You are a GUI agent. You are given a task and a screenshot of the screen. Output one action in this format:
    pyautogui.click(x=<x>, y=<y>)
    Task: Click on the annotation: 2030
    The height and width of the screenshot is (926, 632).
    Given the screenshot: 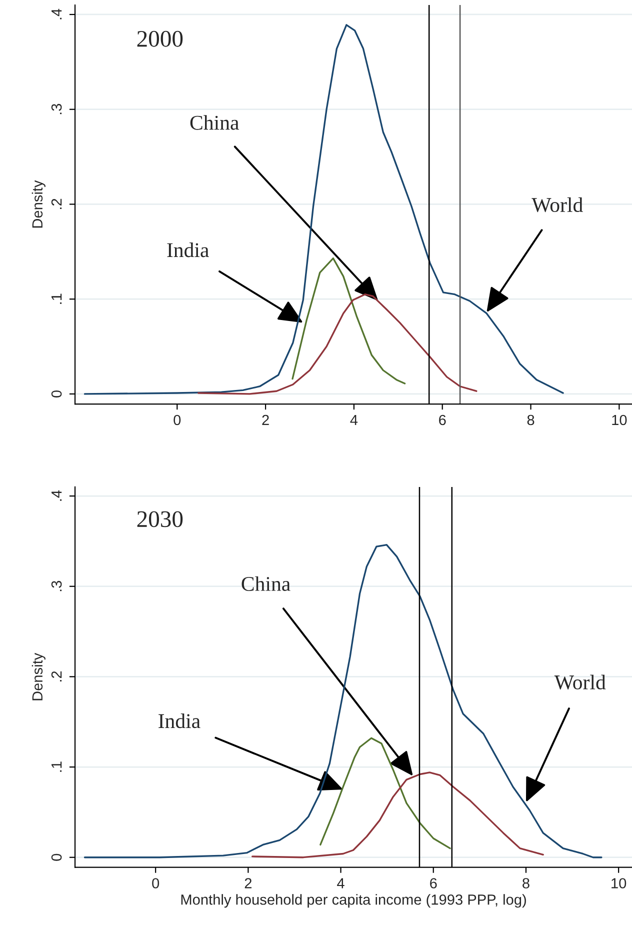 What is the action you would take?
    pyautogui.click(x=160, y=519)
    